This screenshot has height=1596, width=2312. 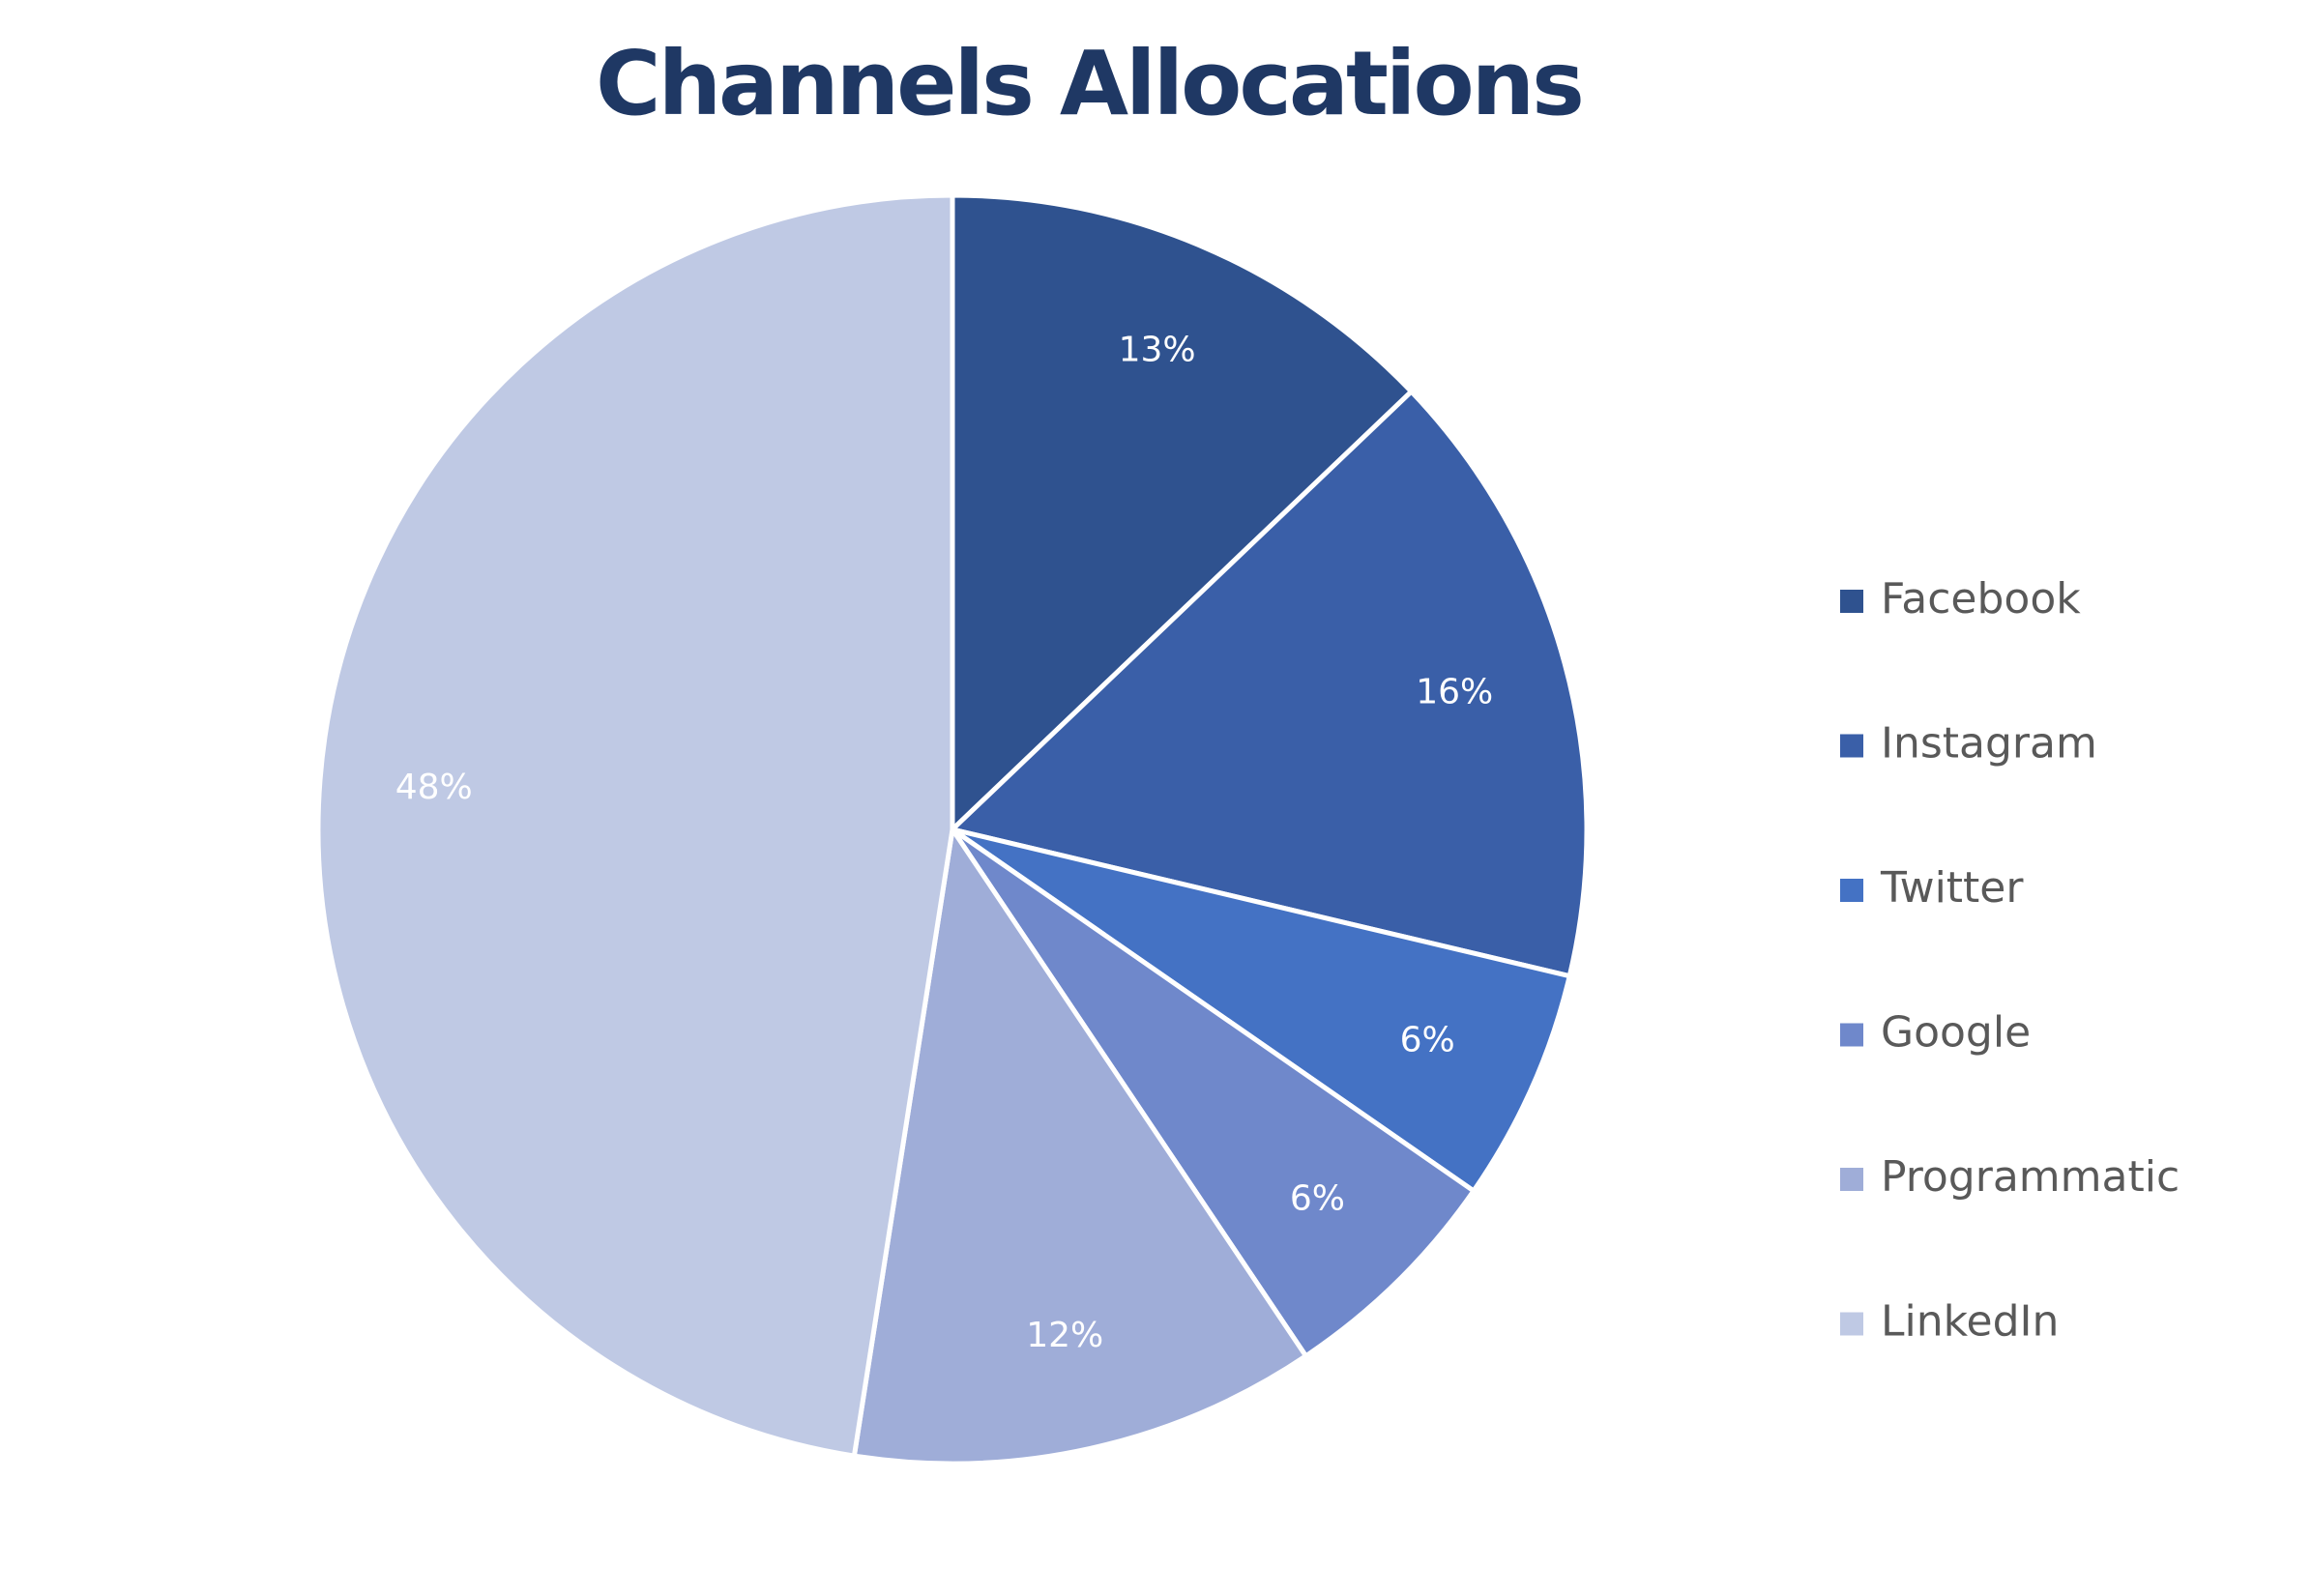 I want to click on pie-slice-twitter, so click(x=1261, y=1010).